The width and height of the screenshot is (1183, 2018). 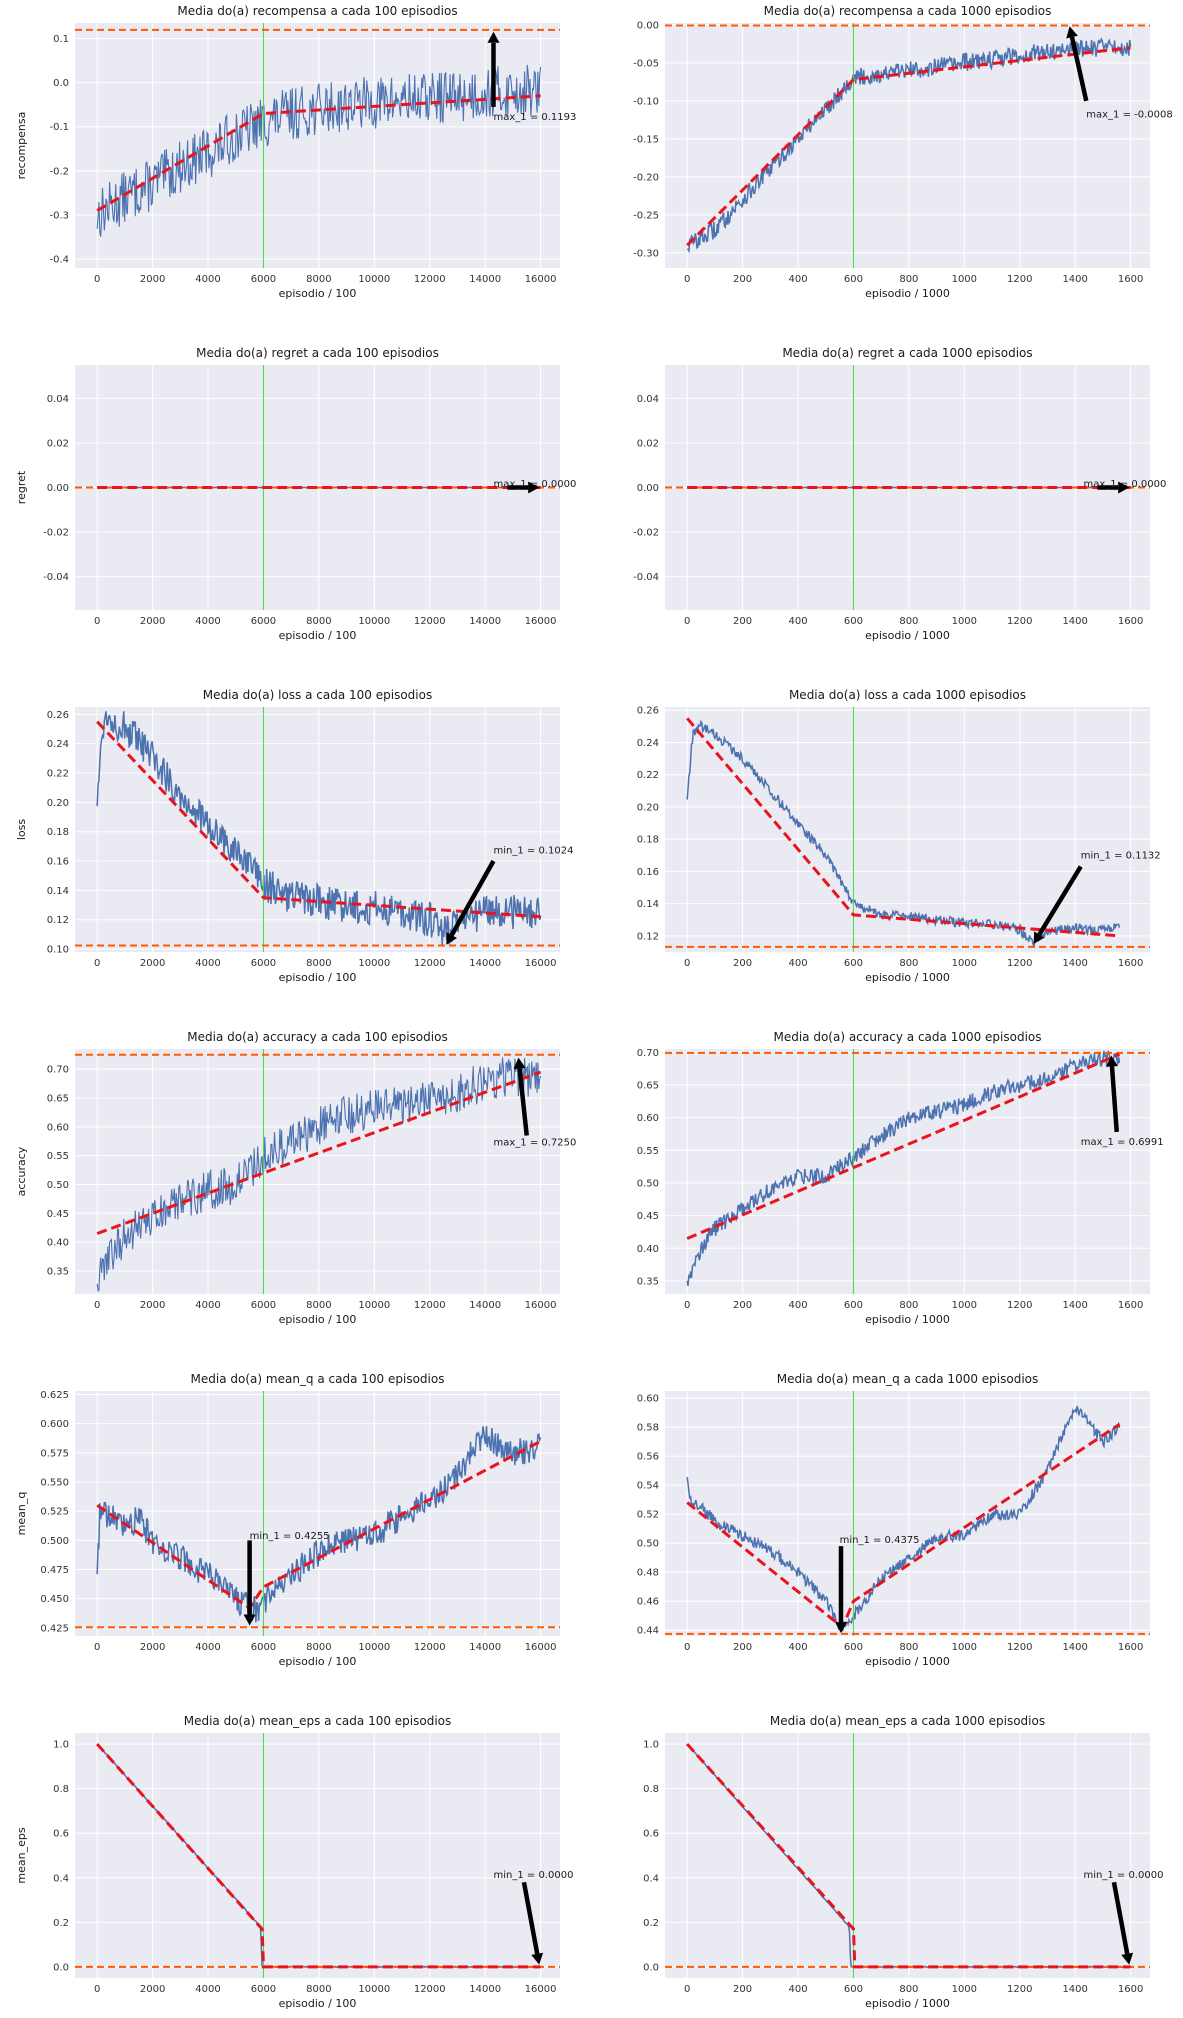 What do you see at coordinates (646, 101) in the screenshot?
I see `y-tick-label: -0.10` at bounding box center [646, 101].